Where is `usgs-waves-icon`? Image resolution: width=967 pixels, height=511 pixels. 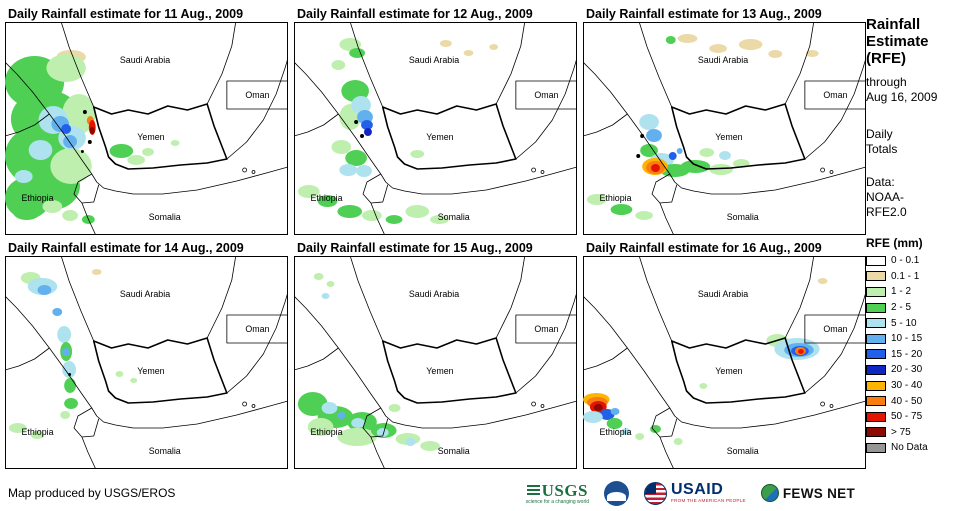
usgs-waves-icon is located at coordinates (533, 490).